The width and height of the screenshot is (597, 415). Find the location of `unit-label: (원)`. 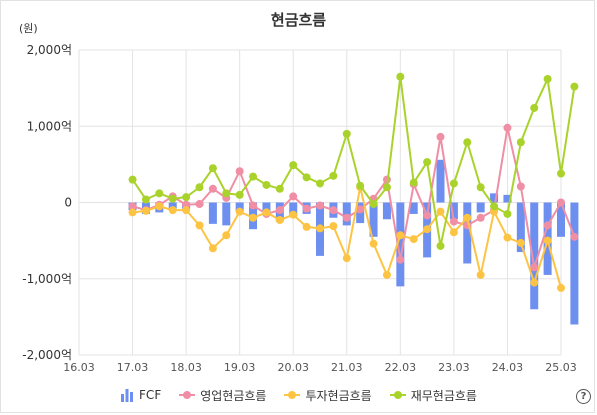

unit-label: (원) is located at coordinates (28, 28).